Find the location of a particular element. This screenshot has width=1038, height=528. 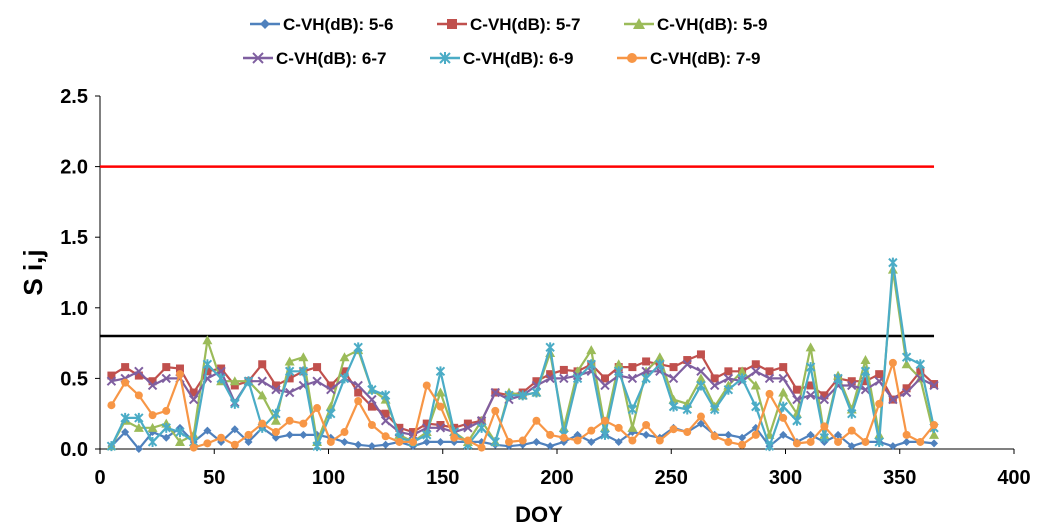

x-tick-label: 150 is located at coordinates (442, 478).